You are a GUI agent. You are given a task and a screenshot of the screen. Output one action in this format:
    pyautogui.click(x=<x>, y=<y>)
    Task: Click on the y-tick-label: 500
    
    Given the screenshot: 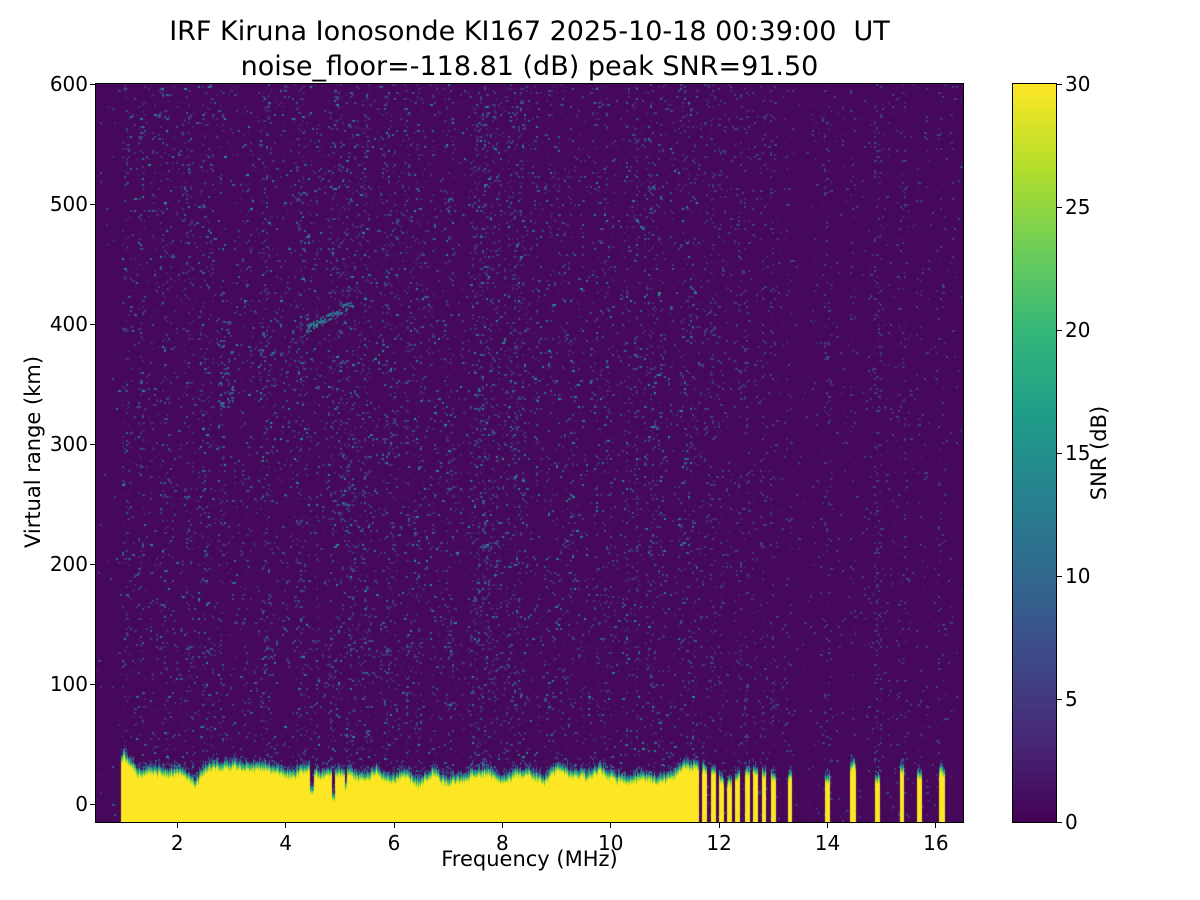 What is the action you would take?
    pyautogui.click(x=68, y=204)
    